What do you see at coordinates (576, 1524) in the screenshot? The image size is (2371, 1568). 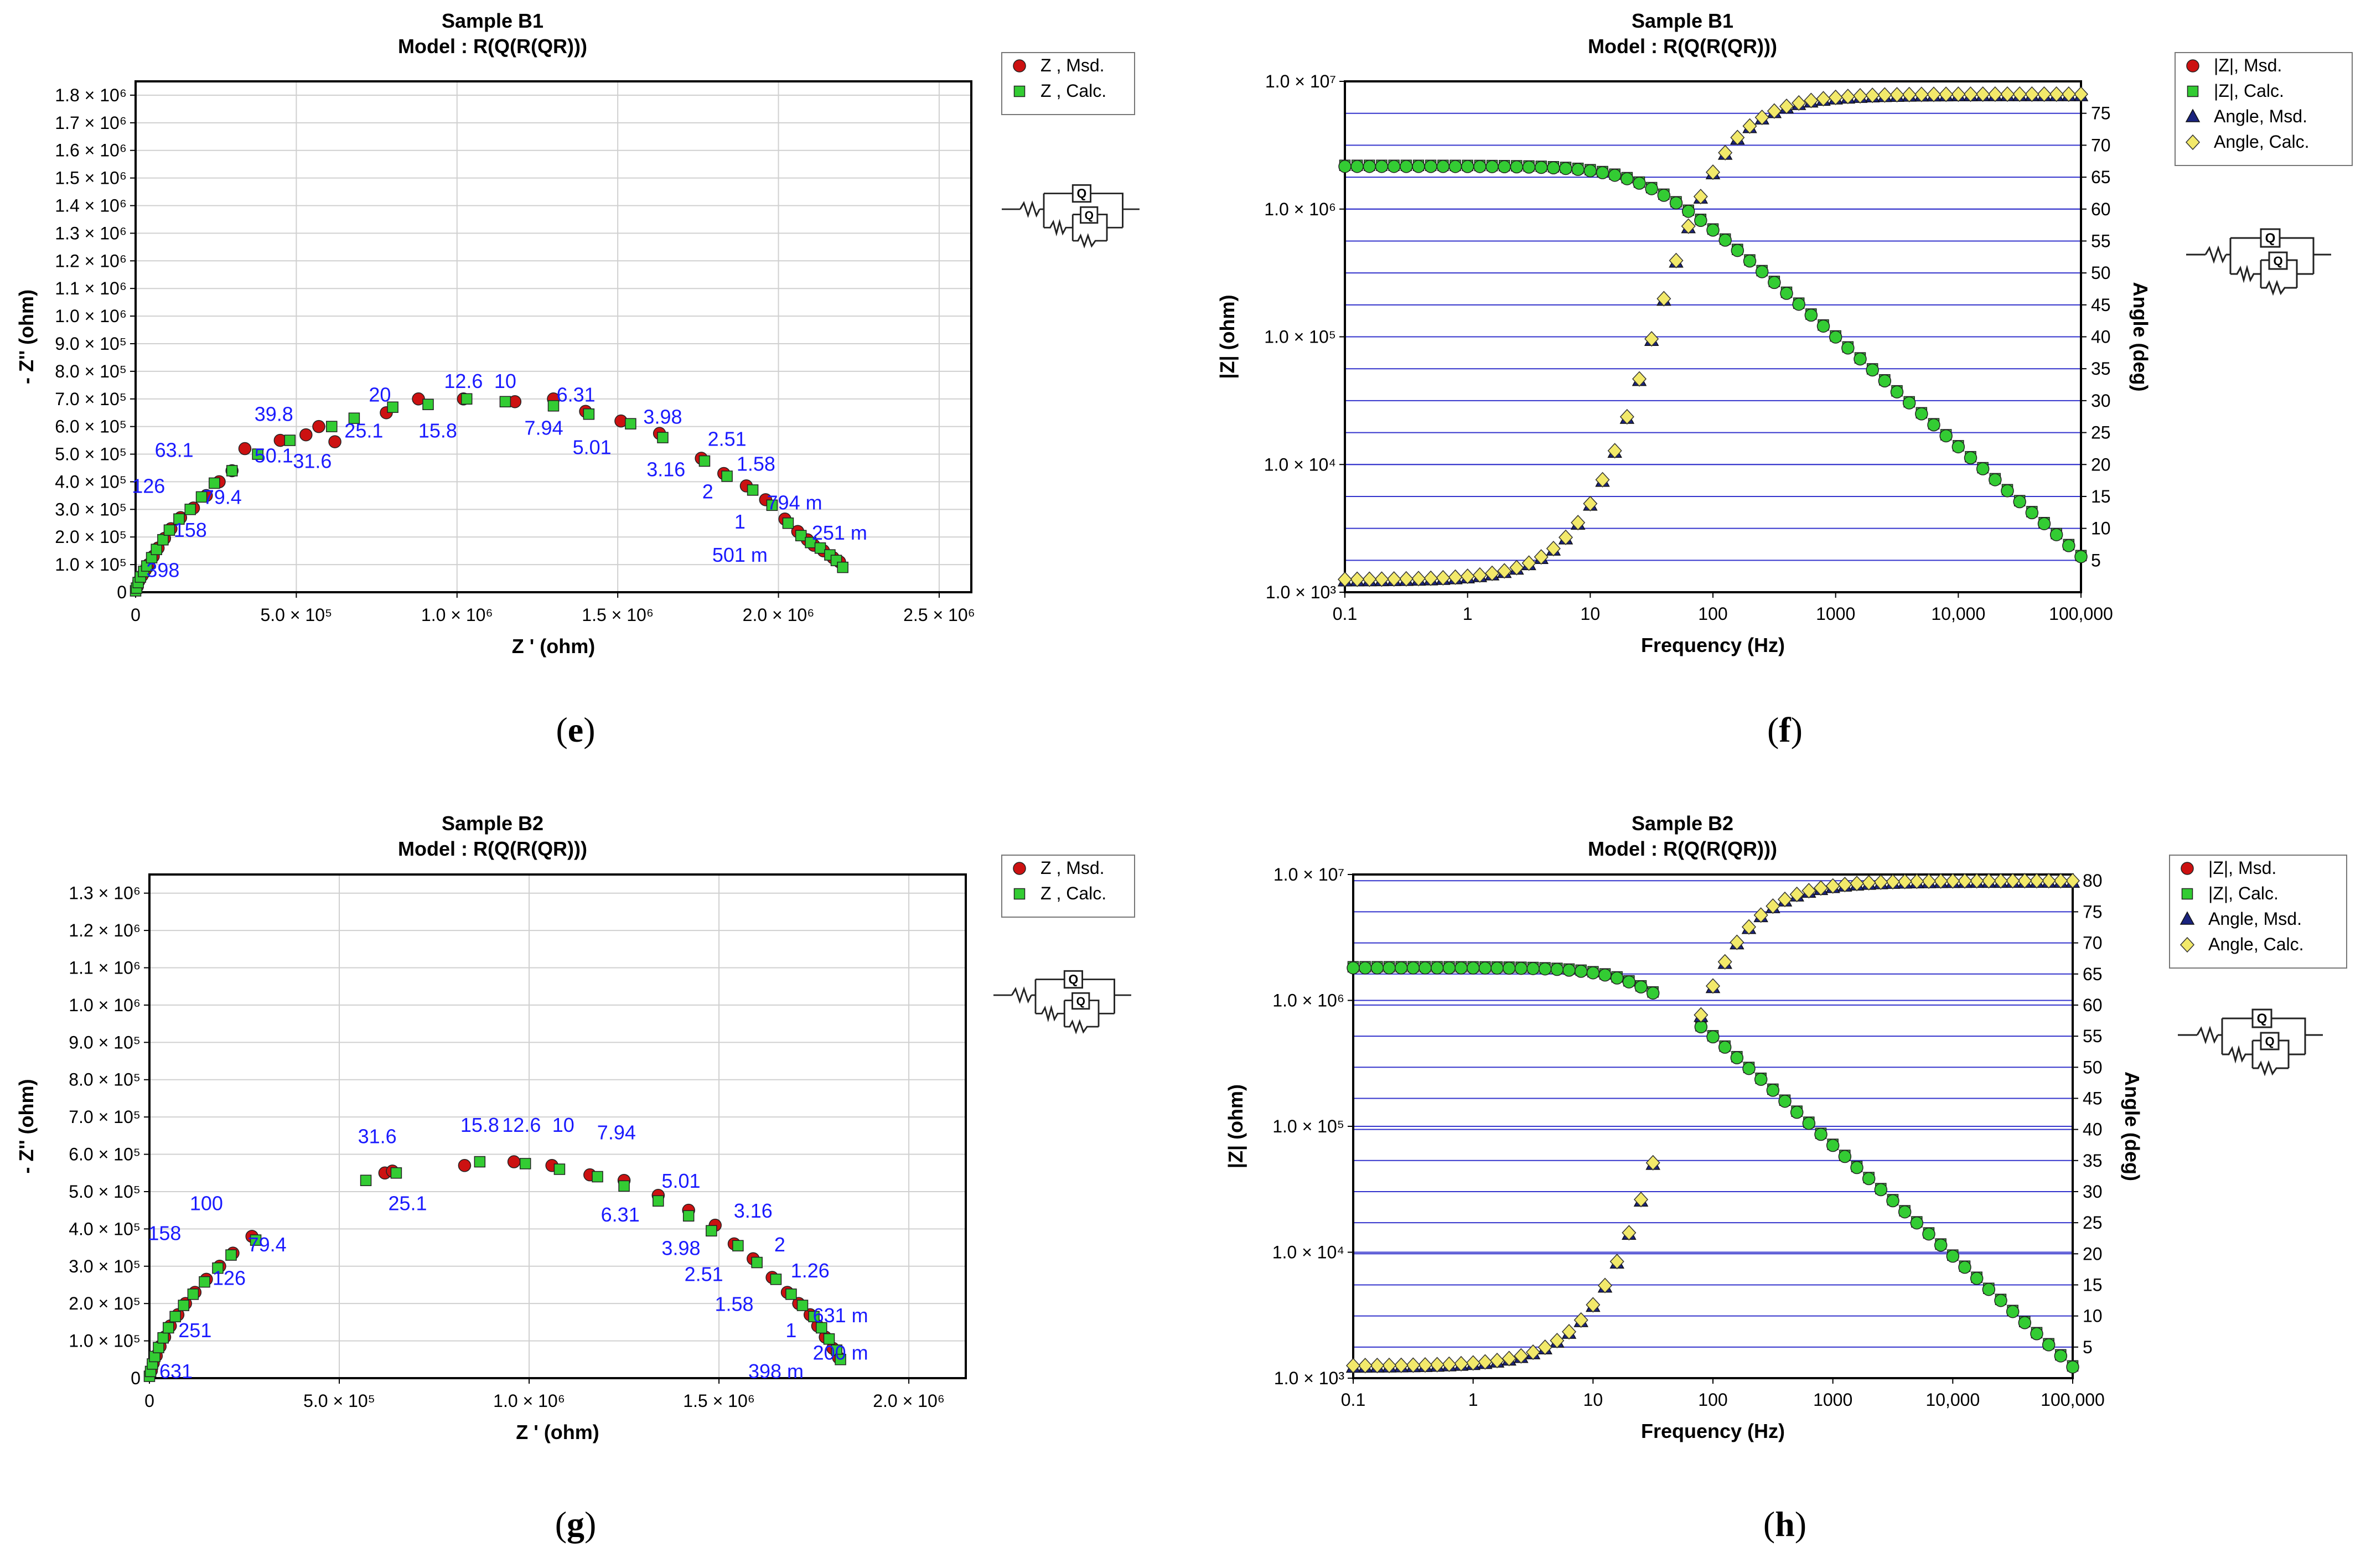 I see `caption-letter: g` at bounding box center [576, 1524].